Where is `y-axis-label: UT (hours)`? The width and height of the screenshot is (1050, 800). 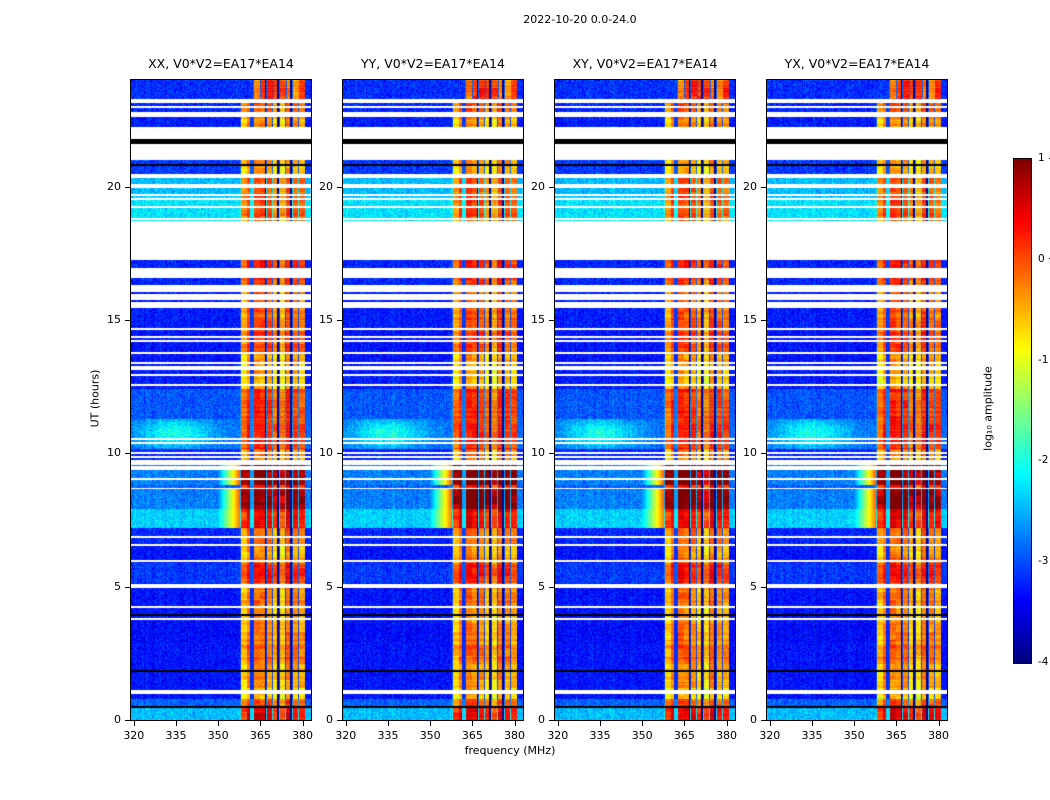
y-axis-label: UT (hours) is located at coordinates (95, 398).